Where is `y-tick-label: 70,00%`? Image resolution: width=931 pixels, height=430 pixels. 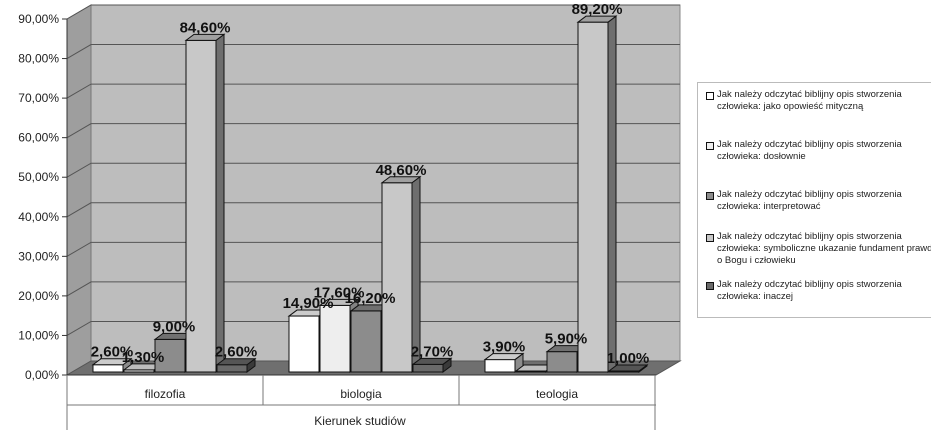 y-tick-label: 70,00% is located at coordinates (38, 98).